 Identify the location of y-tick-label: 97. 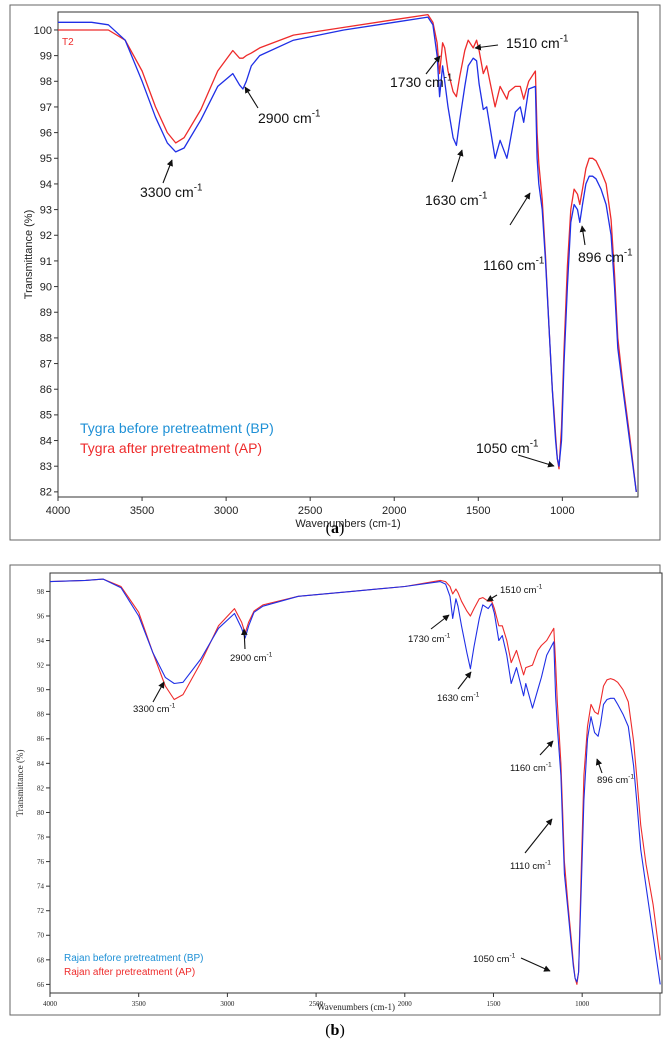
(46, 108).